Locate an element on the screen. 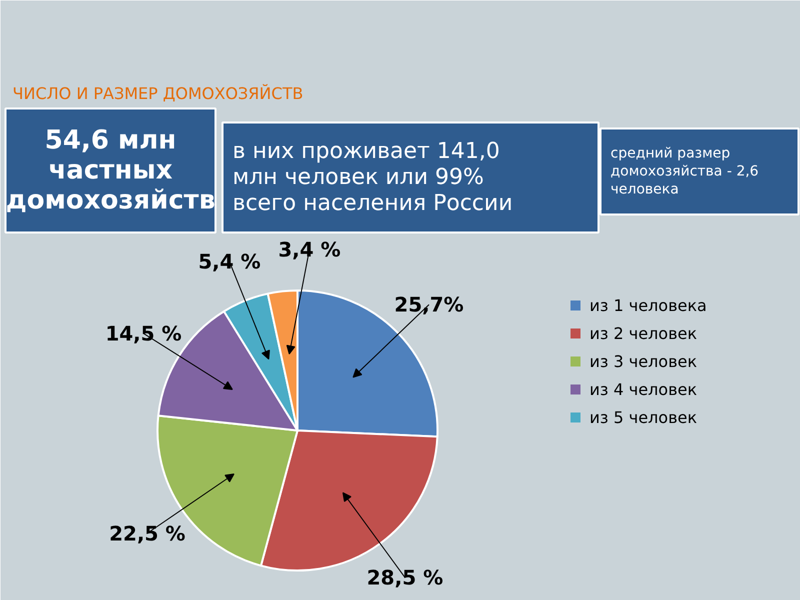 The width and height of the screenshot is (800, 600). data-label: 3,4 % is located at coordinates (309, 250).